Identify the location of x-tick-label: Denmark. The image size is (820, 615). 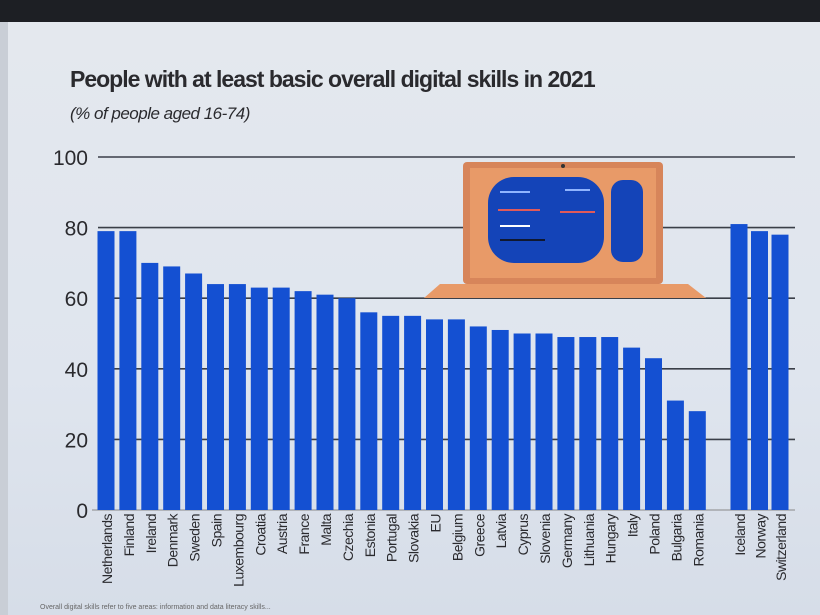
(173, 540).